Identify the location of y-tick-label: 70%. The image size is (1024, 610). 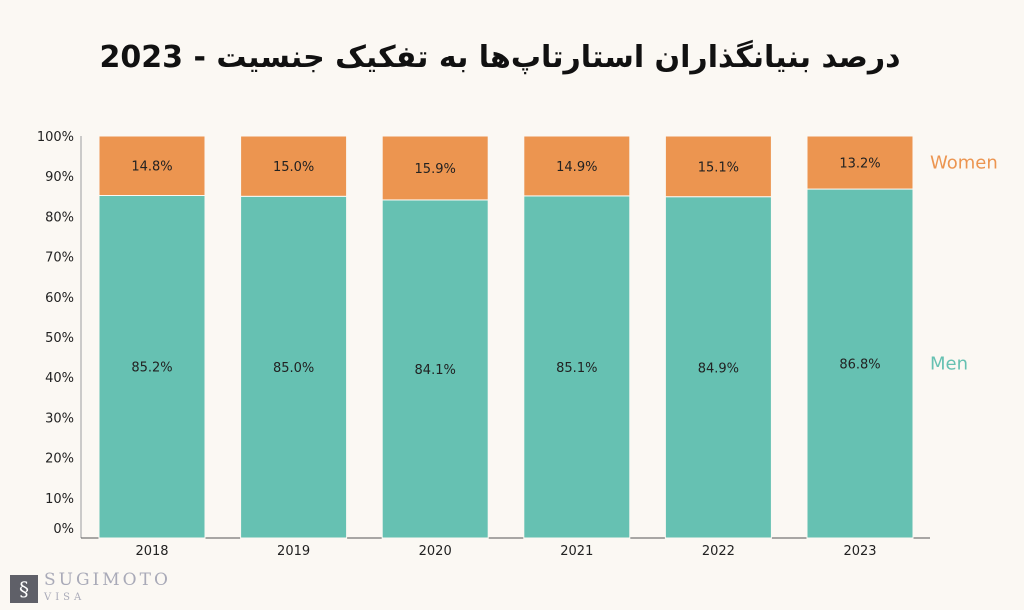
(59, 258).